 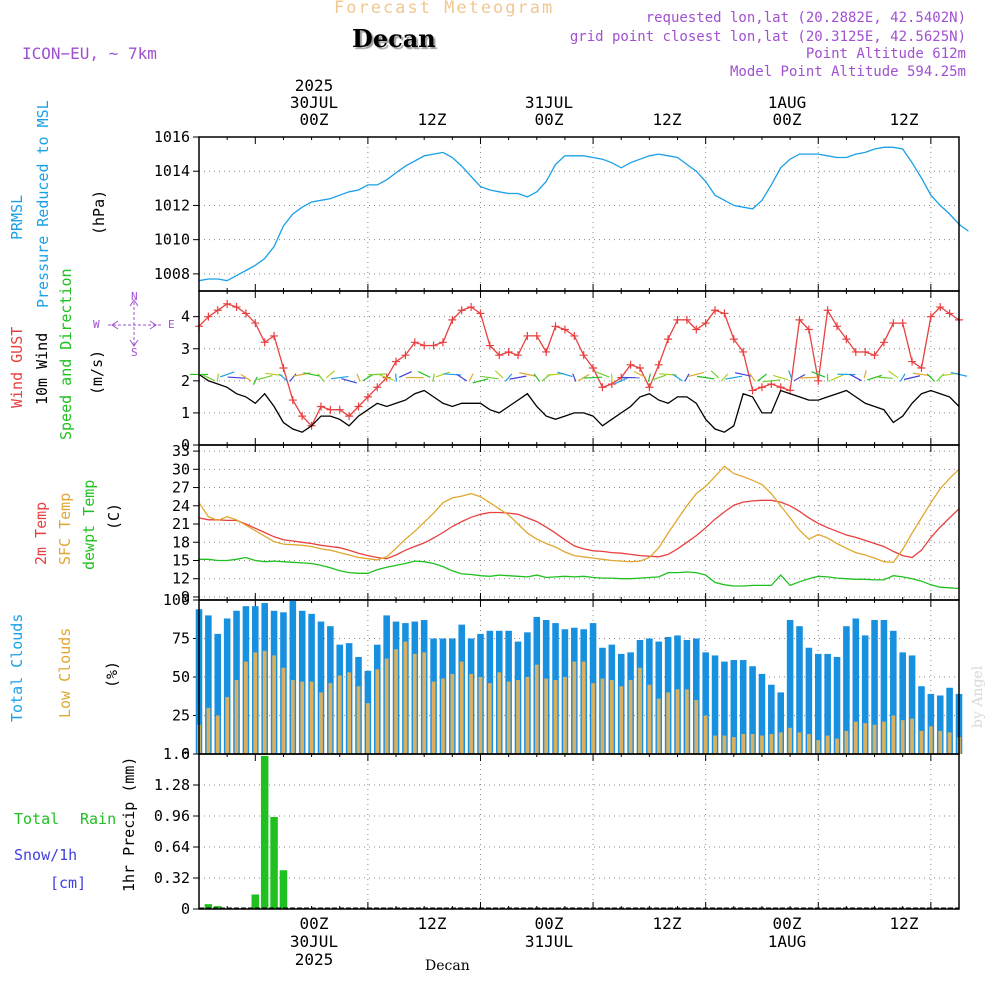 What do you see at coordinates (181, 524) in the screenshot?
I see `y-tick-label: 21` at bounding box center [181, 524].